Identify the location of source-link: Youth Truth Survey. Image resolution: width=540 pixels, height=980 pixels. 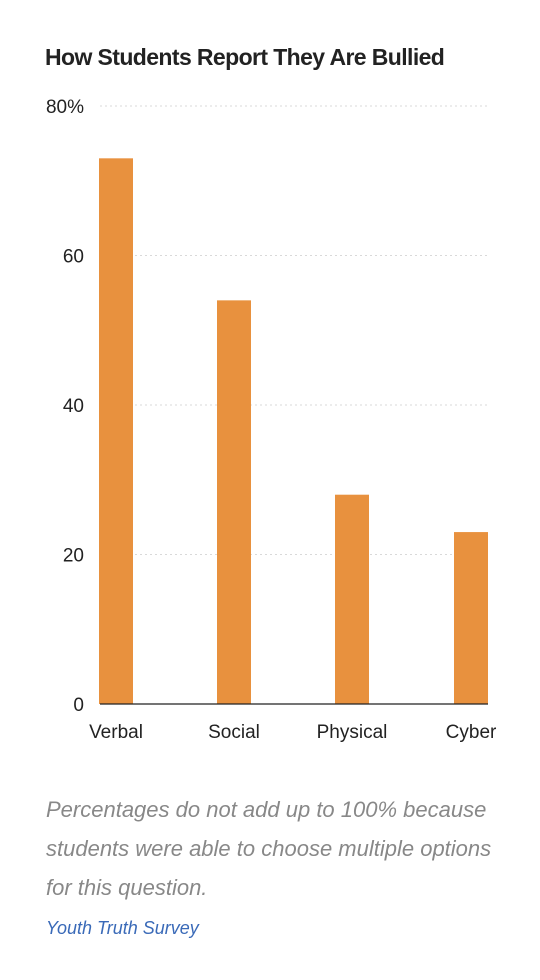
(122, 928).